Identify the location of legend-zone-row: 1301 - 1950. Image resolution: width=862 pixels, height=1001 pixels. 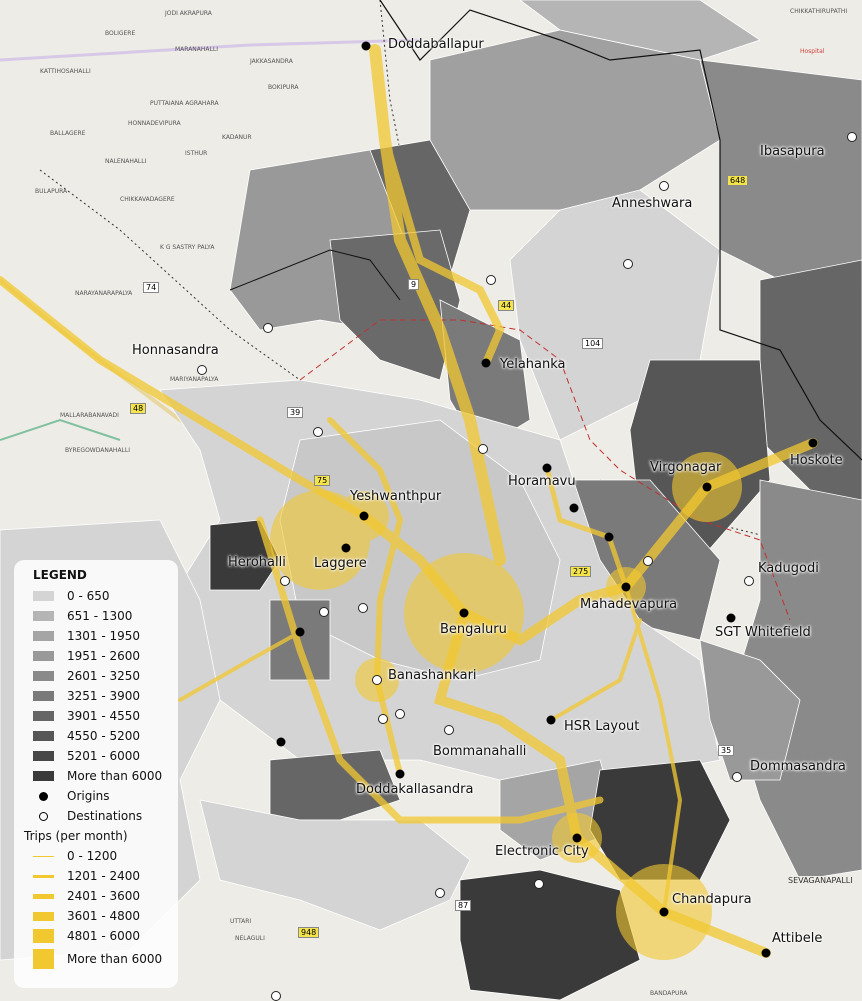
(96, 636).